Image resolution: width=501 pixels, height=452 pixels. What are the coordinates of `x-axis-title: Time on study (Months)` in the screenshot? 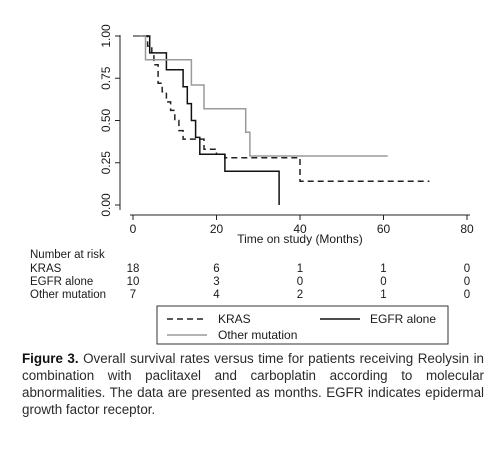 It's located at (300, 239).